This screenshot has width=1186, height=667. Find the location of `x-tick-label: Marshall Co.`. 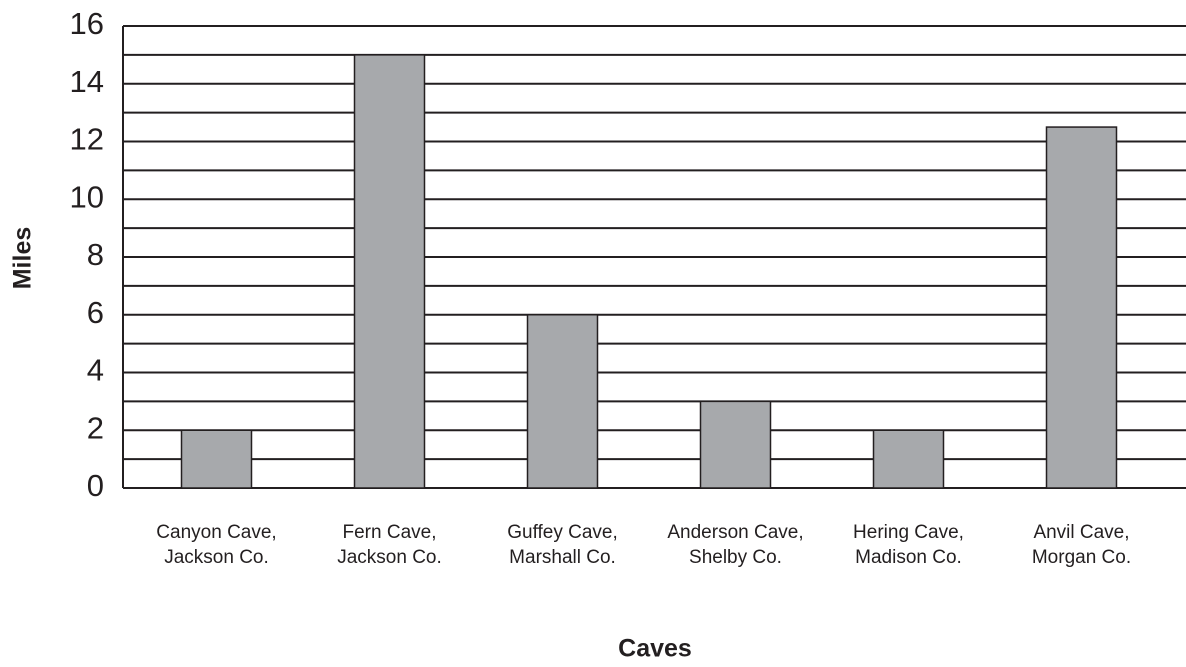

x-tick-label: Marshall Co. is located at coordinates (562, 557).